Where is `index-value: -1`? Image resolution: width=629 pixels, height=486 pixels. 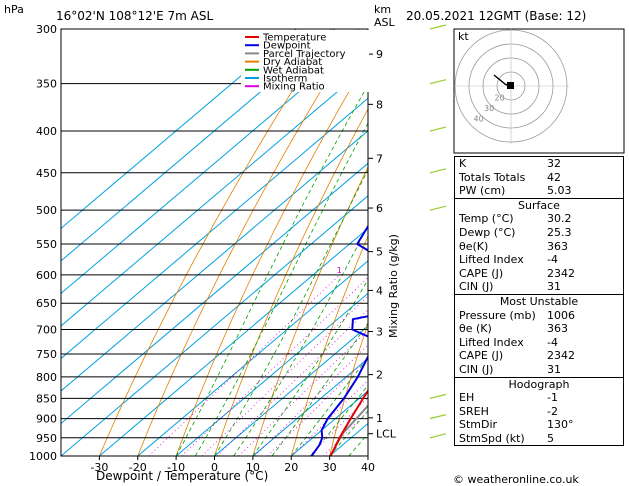 index-value: -1 is located at coordinates (552, 398).